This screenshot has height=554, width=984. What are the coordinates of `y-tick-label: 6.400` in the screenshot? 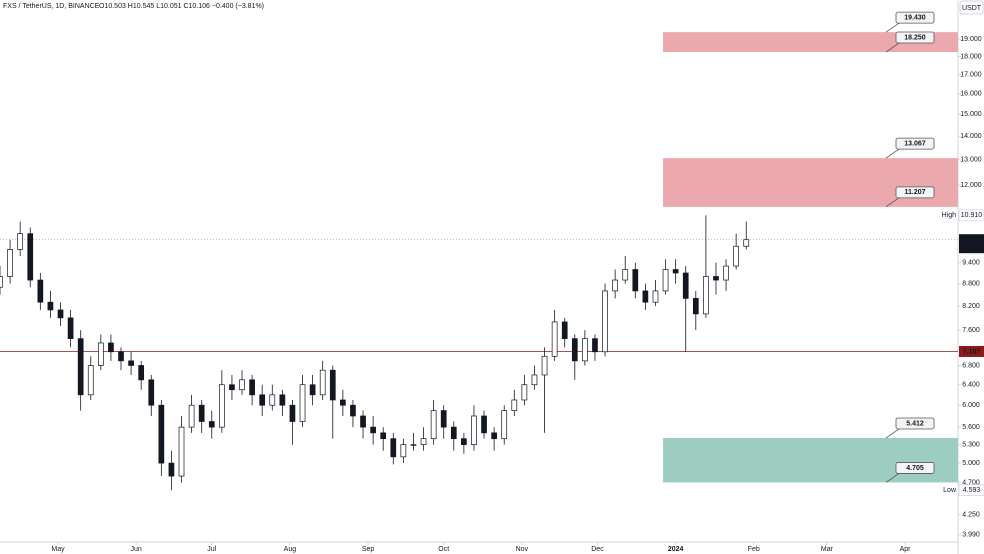 It's located at (971, 385).